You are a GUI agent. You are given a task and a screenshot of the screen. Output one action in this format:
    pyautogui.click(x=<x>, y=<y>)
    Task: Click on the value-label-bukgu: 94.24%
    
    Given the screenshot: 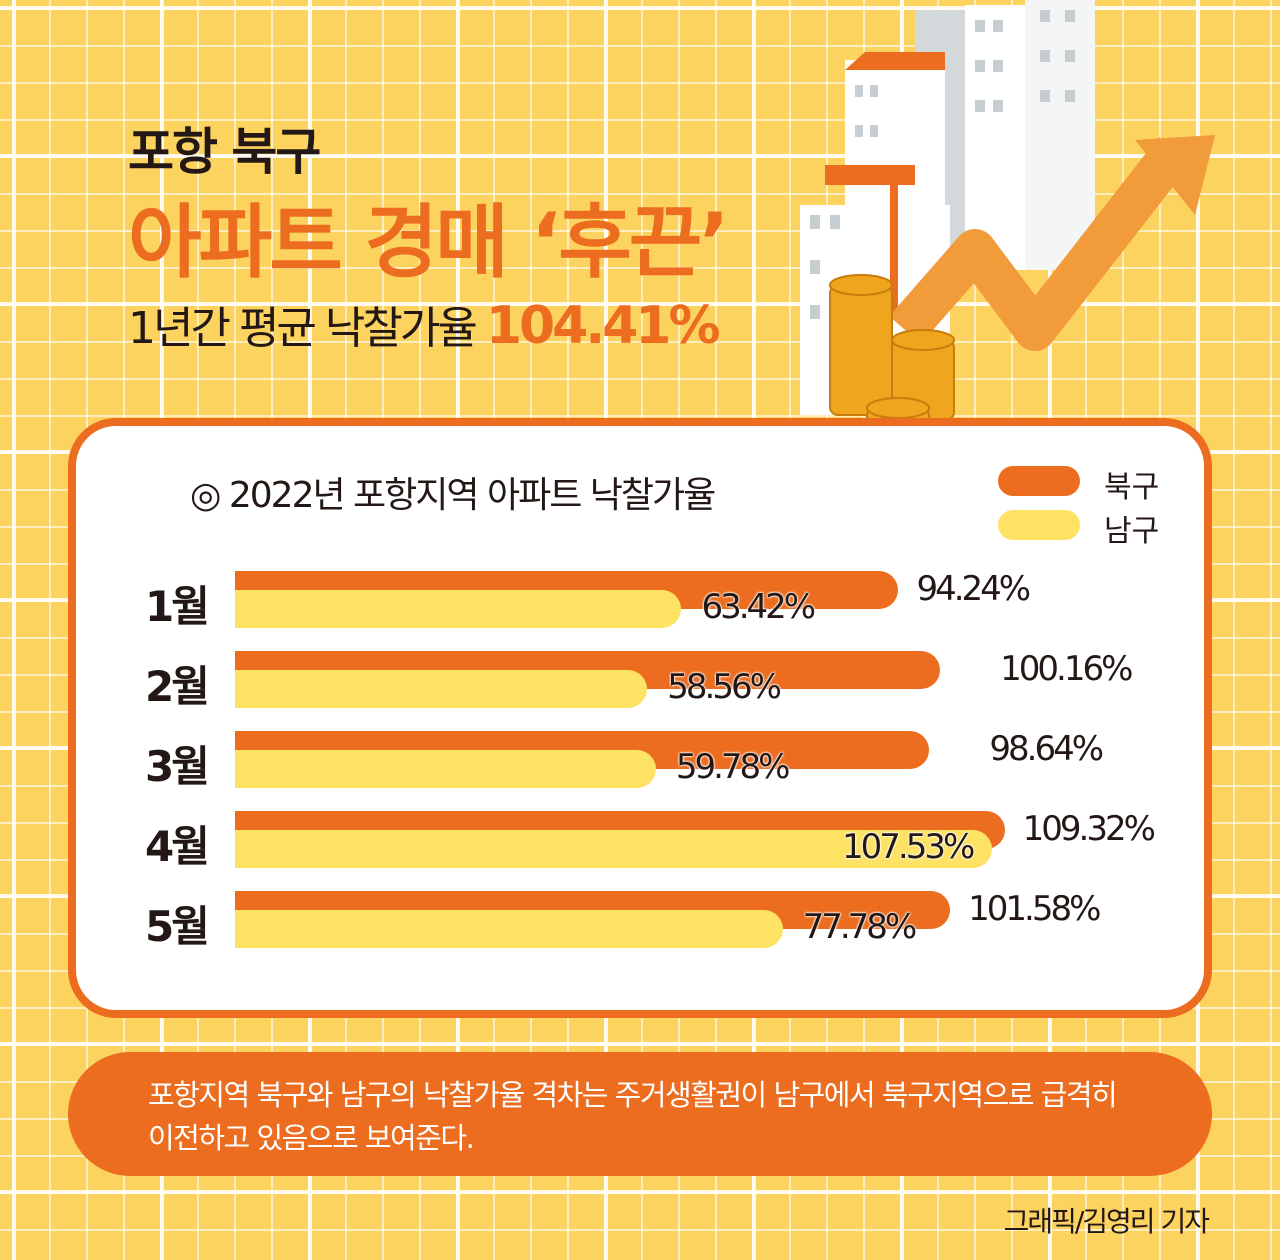 What is the action you would take?
    pyautogui.click(x=973, y=589)
    